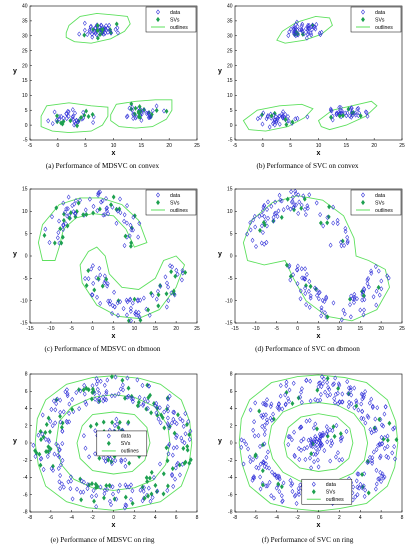  What do you see at coordinates (402, 518) in the screenshot?
I see `x-tick-label: 8` at bounding box center [402, 518].